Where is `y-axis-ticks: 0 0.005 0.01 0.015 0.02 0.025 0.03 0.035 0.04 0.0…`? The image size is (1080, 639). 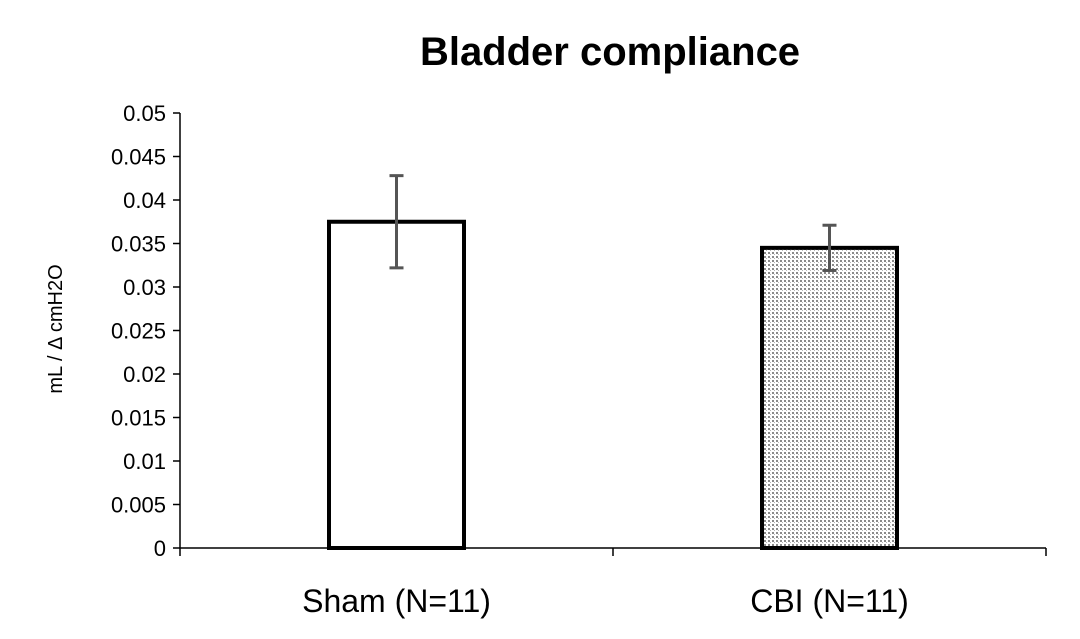 y-axis-ticks: 0 0.005 0.01 0.015 0.02 0.025 0.03 0.035 0.04 0.0… is located at coordinates (145, 331).